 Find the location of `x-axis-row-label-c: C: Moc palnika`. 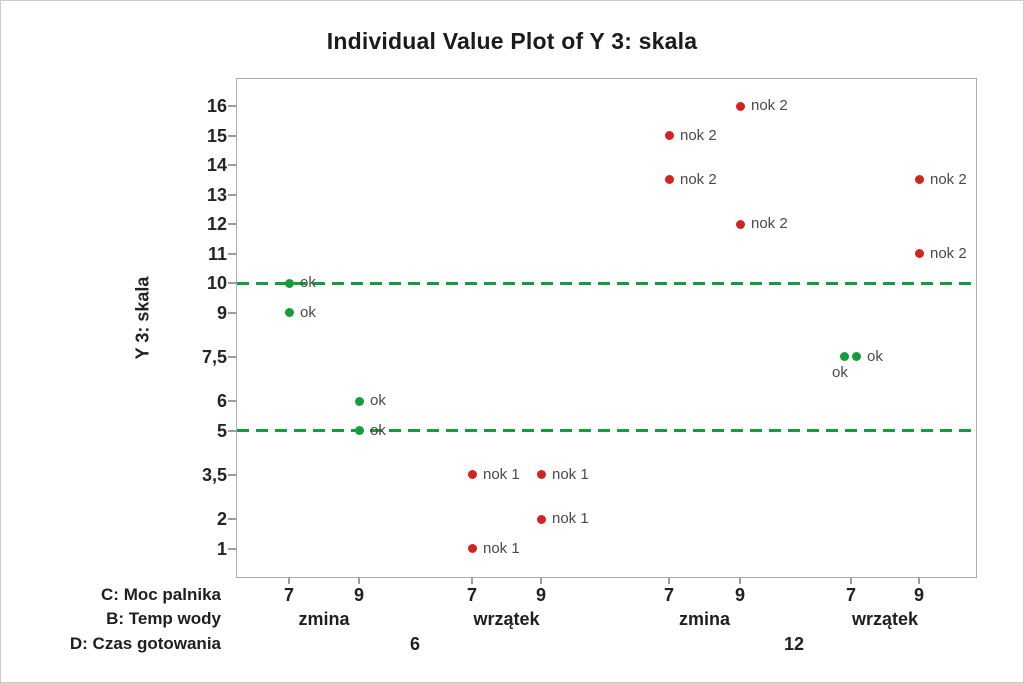

x-axis-row-label-c: C: Moc palnika is located at coordinates (161, 594).